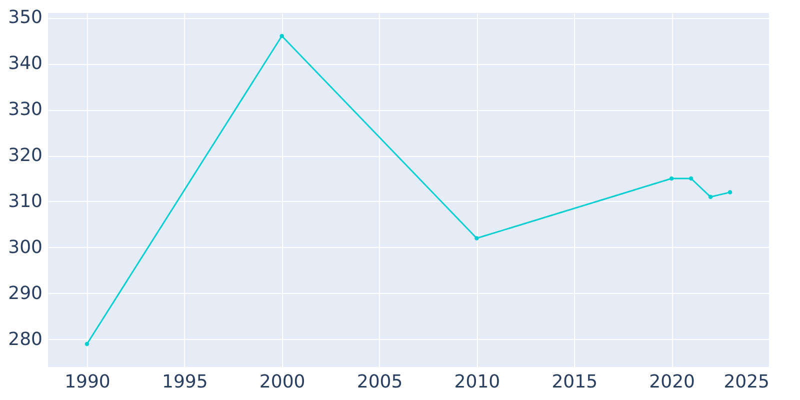  I want to click on y-tick-label: 320, so click(25, 155).